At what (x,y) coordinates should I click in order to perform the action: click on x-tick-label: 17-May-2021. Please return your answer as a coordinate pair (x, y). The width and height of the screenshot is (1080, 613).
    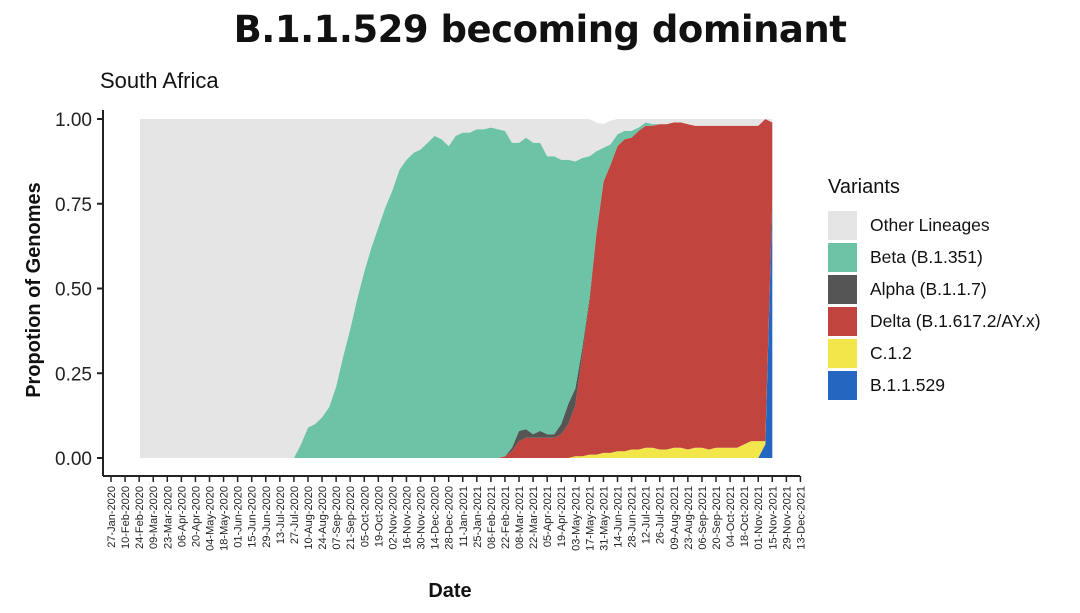
    Looking at the image, I should click on (590, 518).